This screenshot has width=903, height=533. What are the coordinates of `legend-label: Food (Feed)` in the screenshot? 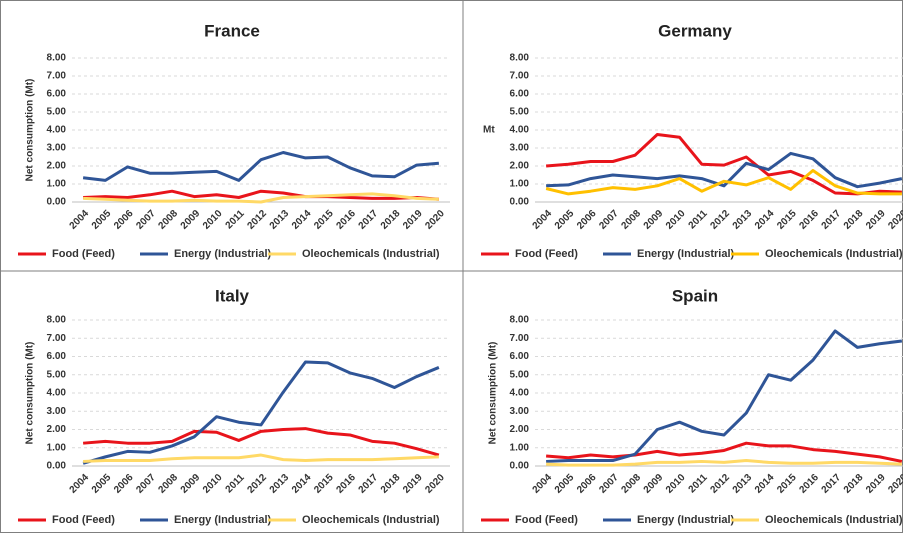 It's located at (546, 254).